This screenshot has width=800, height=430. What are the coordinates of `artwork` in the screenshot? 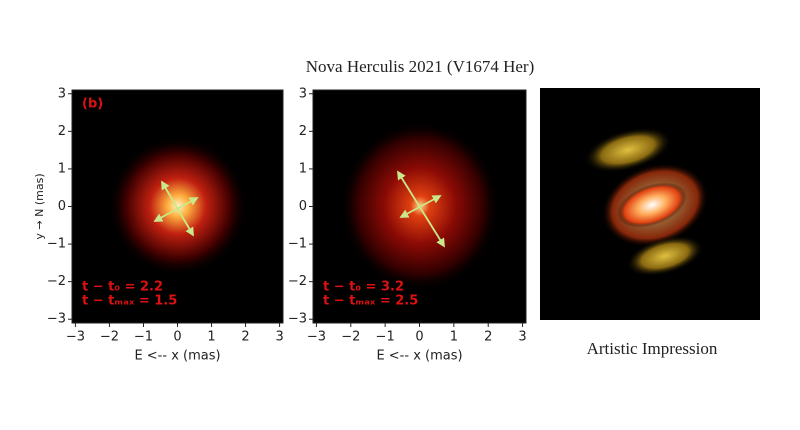 It's located at (650, 204).